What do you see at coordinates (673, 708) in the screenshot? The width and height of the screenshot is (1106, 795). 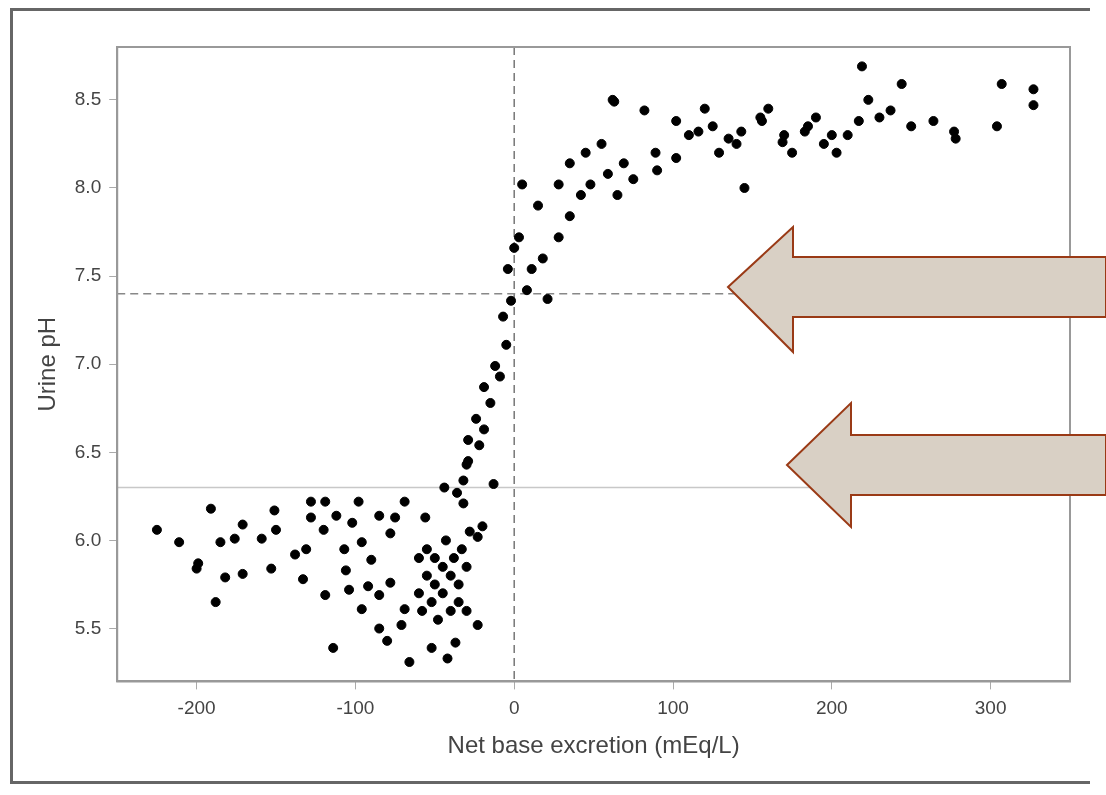 I see `x-tick-label: 100` at bounding box center [673, 708].